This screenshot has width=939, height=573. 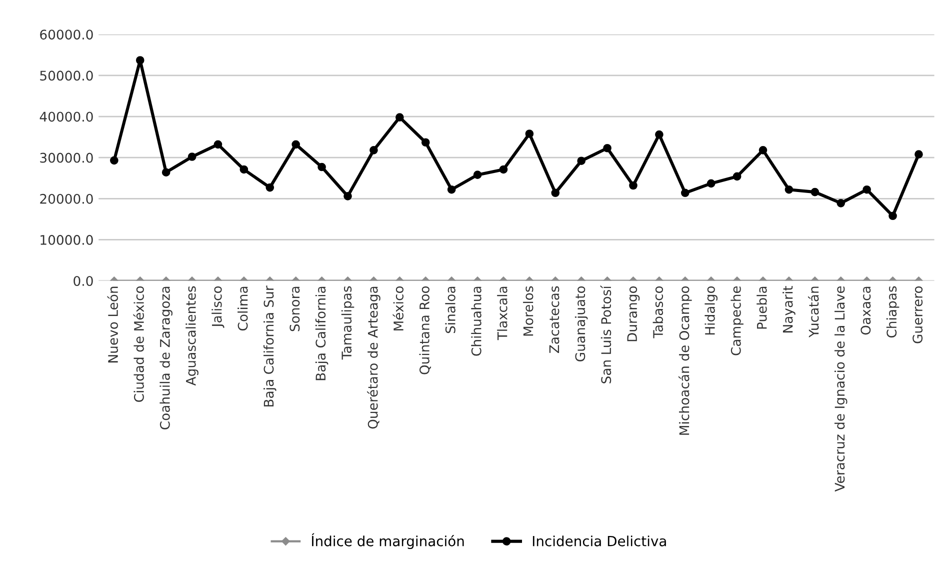 I want to click on x-tick-label: Baja California, so click(x=321, y=333).